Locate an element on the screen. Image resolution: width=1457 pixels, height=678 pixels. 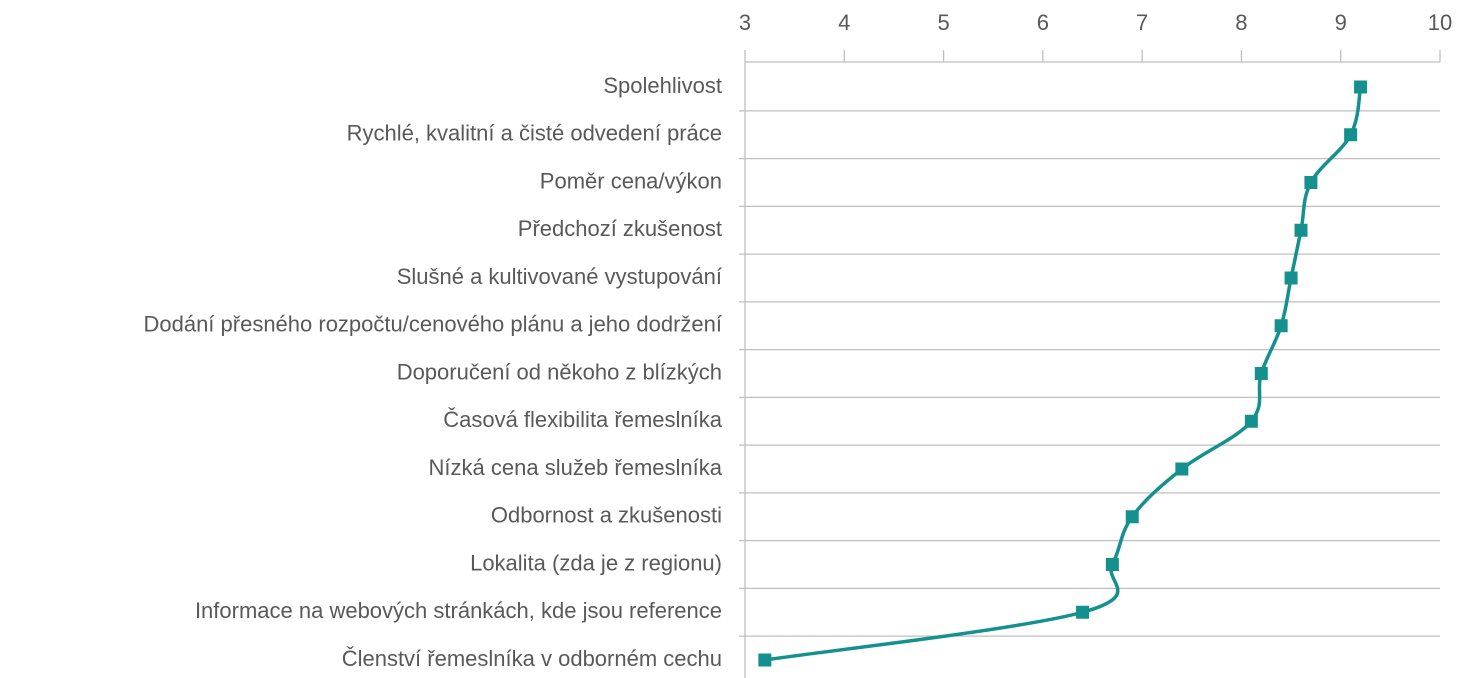
x-tick-label: 10 is located at coordinates (1440, 22).